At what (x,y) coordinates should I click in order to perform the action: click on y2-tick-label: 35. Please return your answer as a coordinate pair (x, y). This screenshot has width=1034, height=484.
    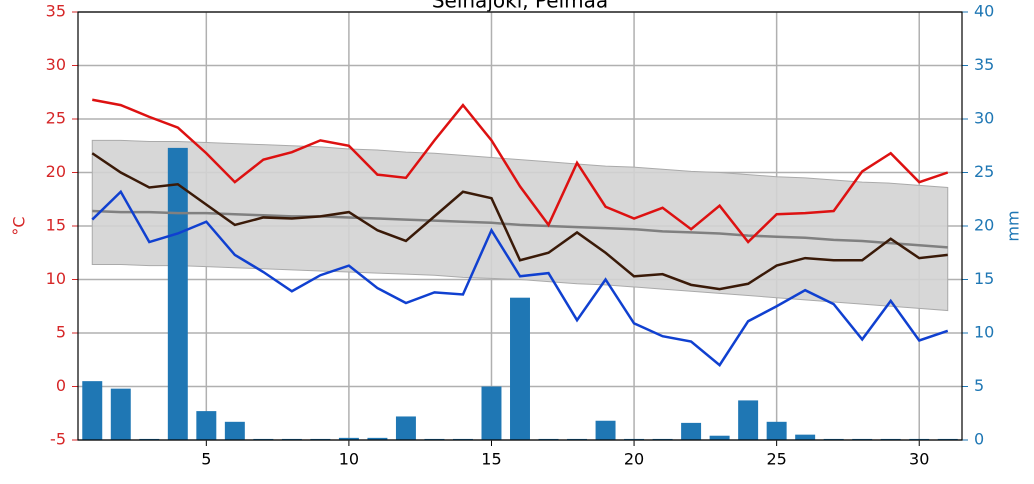
    Looking at the image, I should click on (984, 64).